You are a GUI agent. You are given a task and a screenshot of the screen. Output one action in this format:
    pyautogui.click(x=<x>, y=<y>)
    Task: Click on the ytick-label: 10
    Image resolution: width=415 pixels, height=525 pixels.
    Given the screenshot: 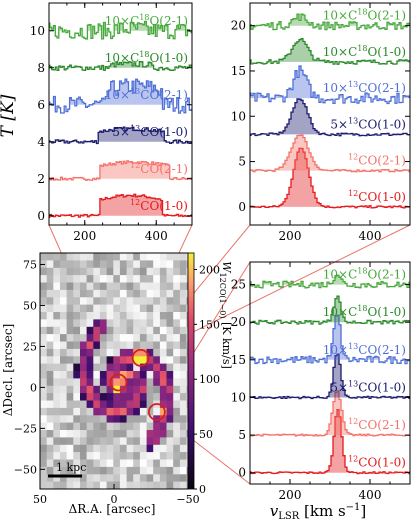 What is the action you would take?
    pyautogui.click(x=238, y=116)
    